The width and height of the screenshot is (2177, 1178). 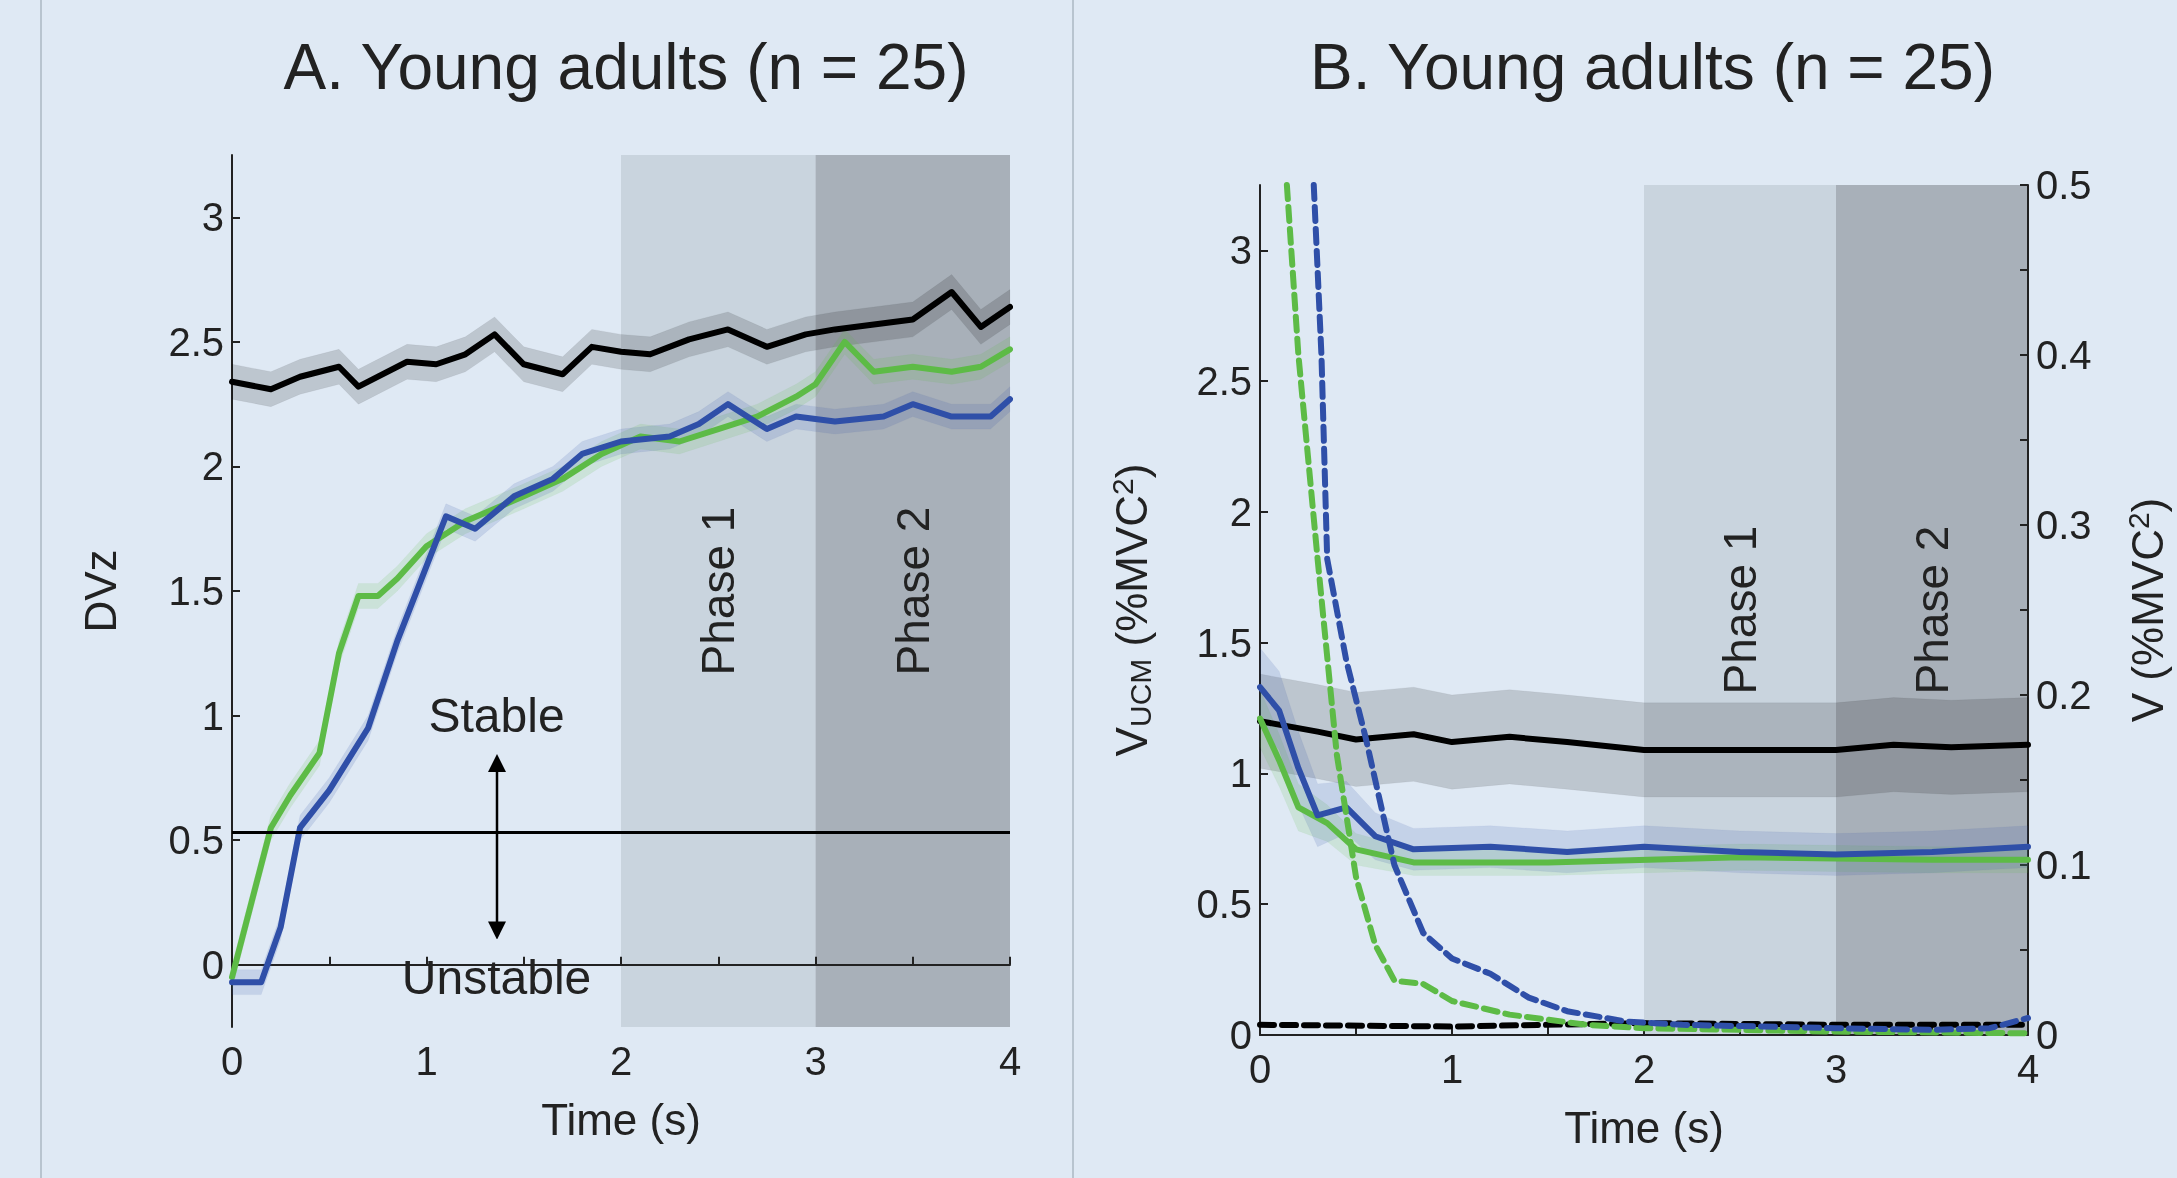 What do you see at coordinates (2064, 185) in the screenshot?
I see `y2-tick-label: 0.5` at bounding box center [2064, 185].